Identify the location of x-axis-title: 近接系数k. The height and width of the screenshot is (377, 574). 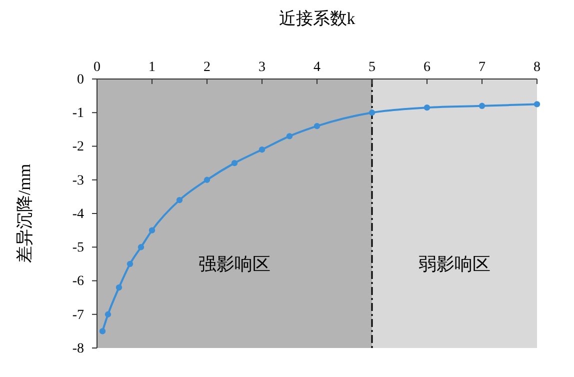
(317, 18).